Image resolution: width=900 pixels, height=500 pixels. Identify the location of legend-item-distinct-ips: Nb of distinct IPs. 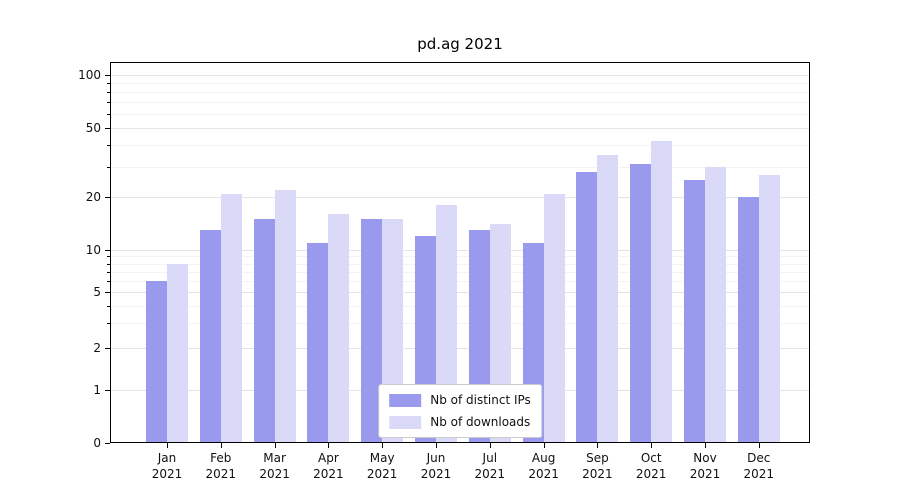
(460, 400).